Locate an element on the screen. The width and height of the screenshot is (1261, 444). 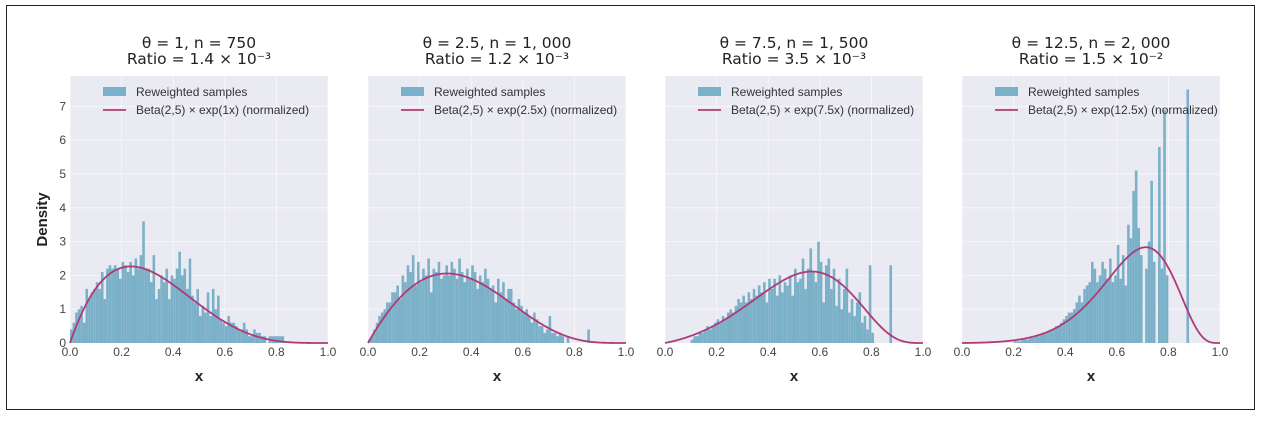
legend-swatch-bars is located at coordinates (114, 91).